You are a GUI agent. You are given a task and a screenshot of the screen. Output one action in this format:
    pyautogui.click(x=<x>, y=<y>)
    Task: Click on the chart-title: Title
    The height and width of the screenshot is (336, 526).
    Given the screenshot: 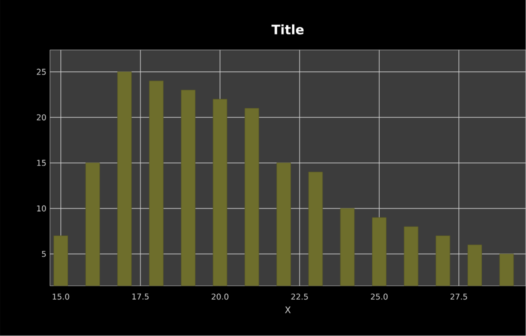 What is the action you would take?
    pyautogui.click(x=288, y=29)
    